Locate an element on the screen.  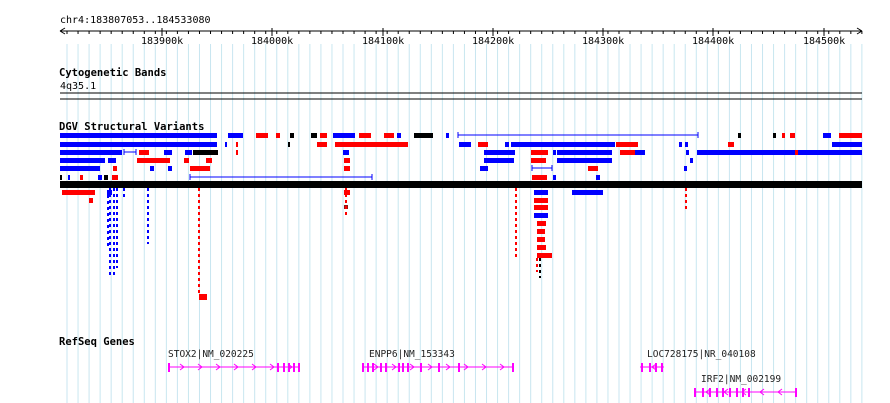
gene-label-loc728175: LOC728175|NR_040108 is located at coordinates (701, 354).